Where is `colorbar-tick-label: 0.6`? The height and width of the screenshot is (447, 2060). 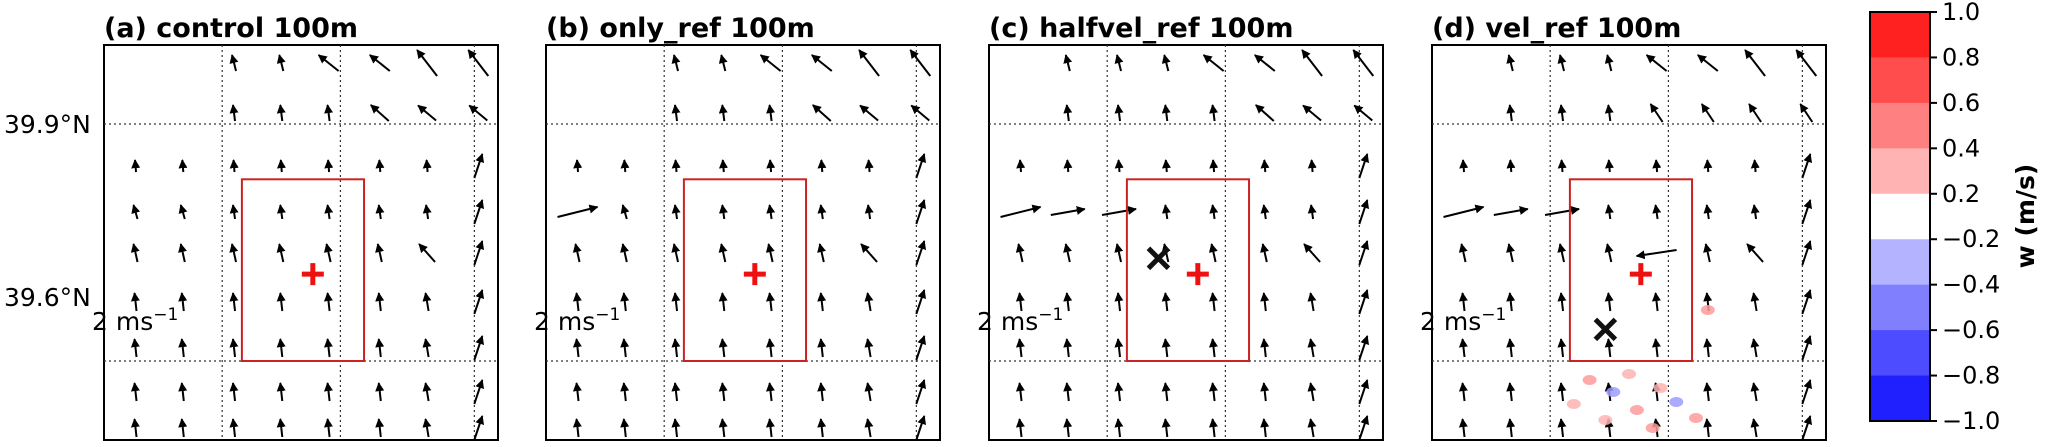
colorbar-tick-label: 0.6 is located at coordinates (1961, 103).